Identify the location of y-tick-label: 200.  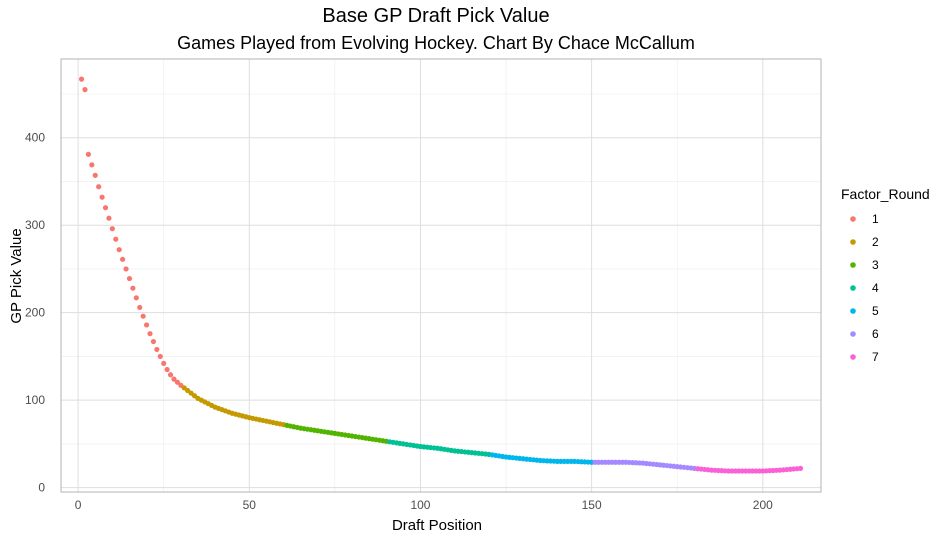
(35, 313).